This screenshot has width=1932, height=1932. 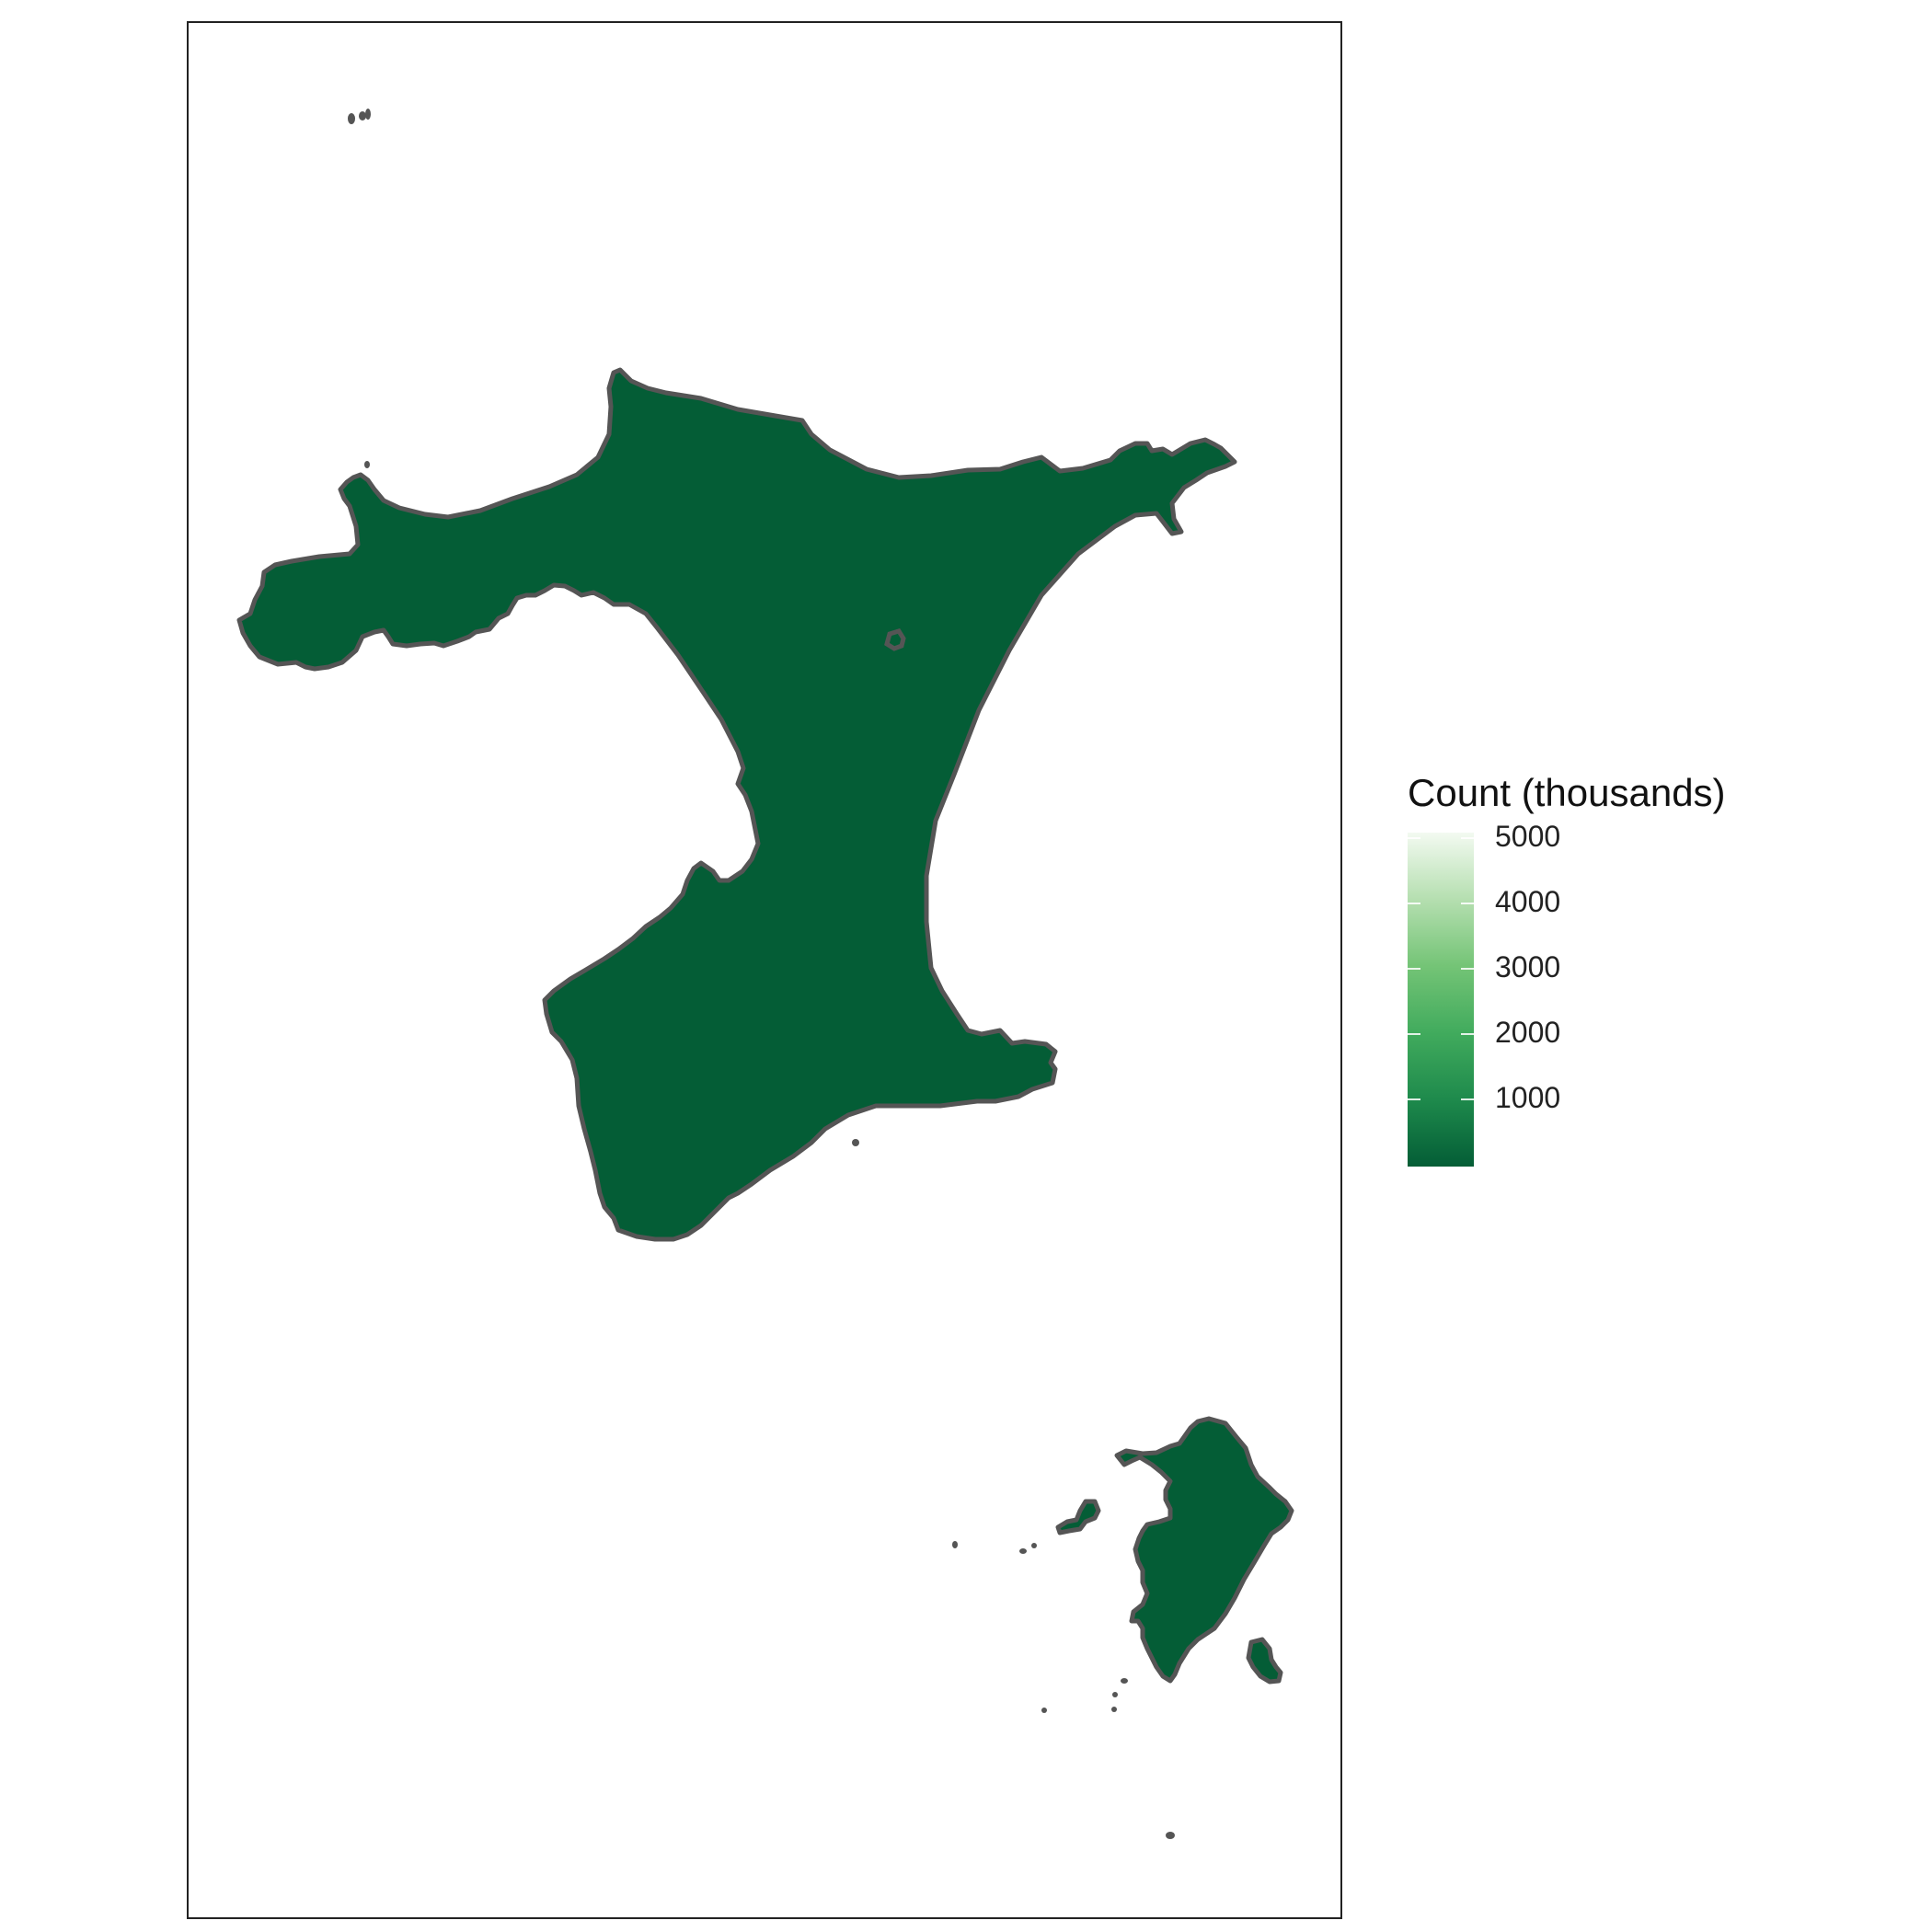 What do you see at coordinates (1528, 1097) in the screenshot?
I see `legend-label: 1000` at bounding box center [1528, 1097].